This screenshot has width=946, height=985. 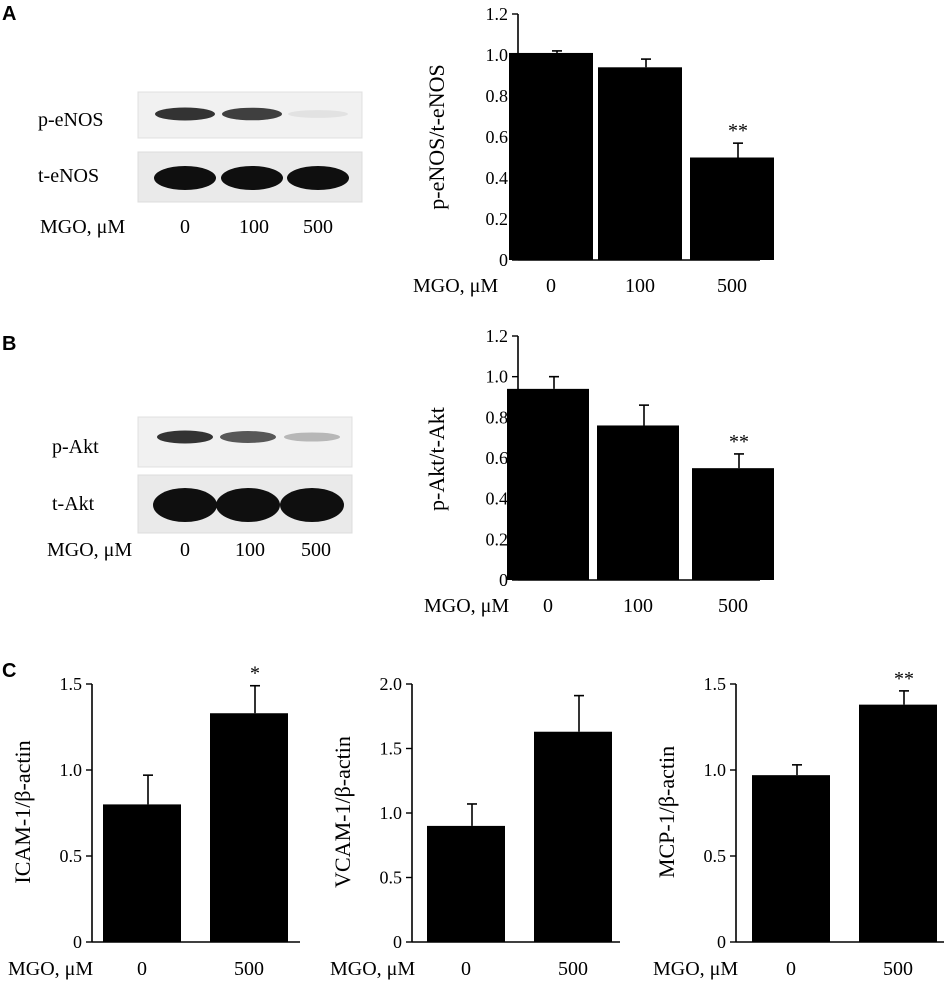 I want to click on B-chart-ytick-label-4: 0.8, so click(x=497, y=417).